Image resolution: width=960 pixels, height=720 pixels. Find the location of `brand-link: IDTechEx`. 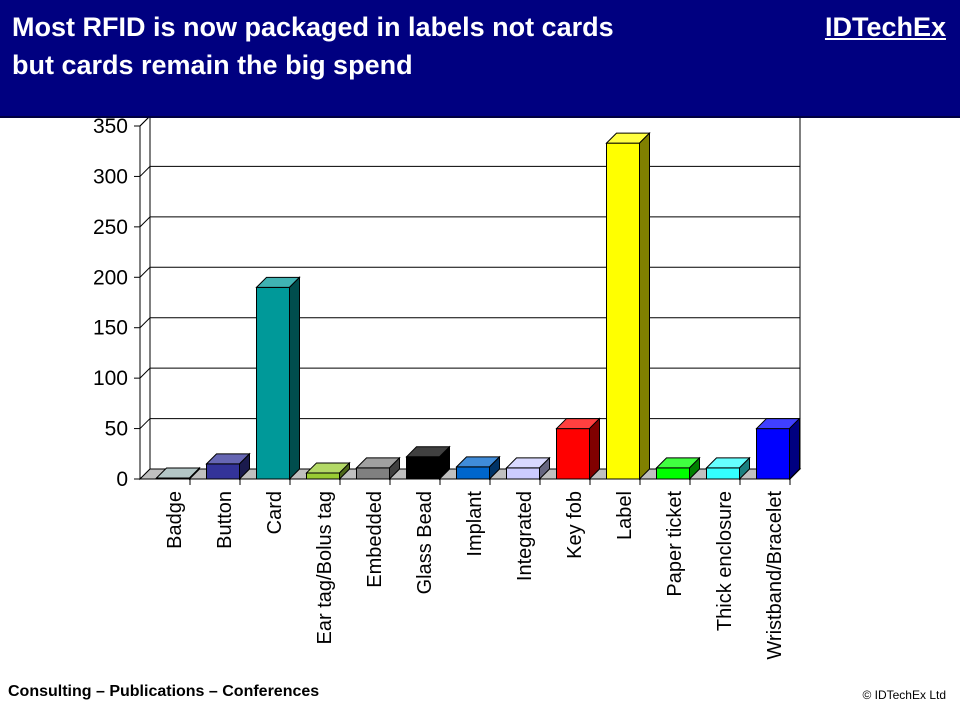

brand-link: IDTechEx is located at coordinates (885, 27).